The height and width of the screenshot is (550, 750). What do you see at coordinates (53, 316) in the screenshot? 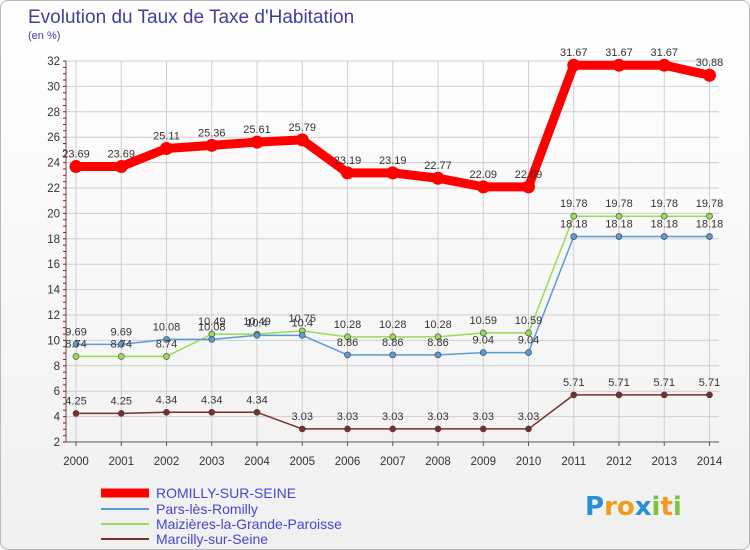
I see `y-tick-label: 12` at bounding box center [53, 316].